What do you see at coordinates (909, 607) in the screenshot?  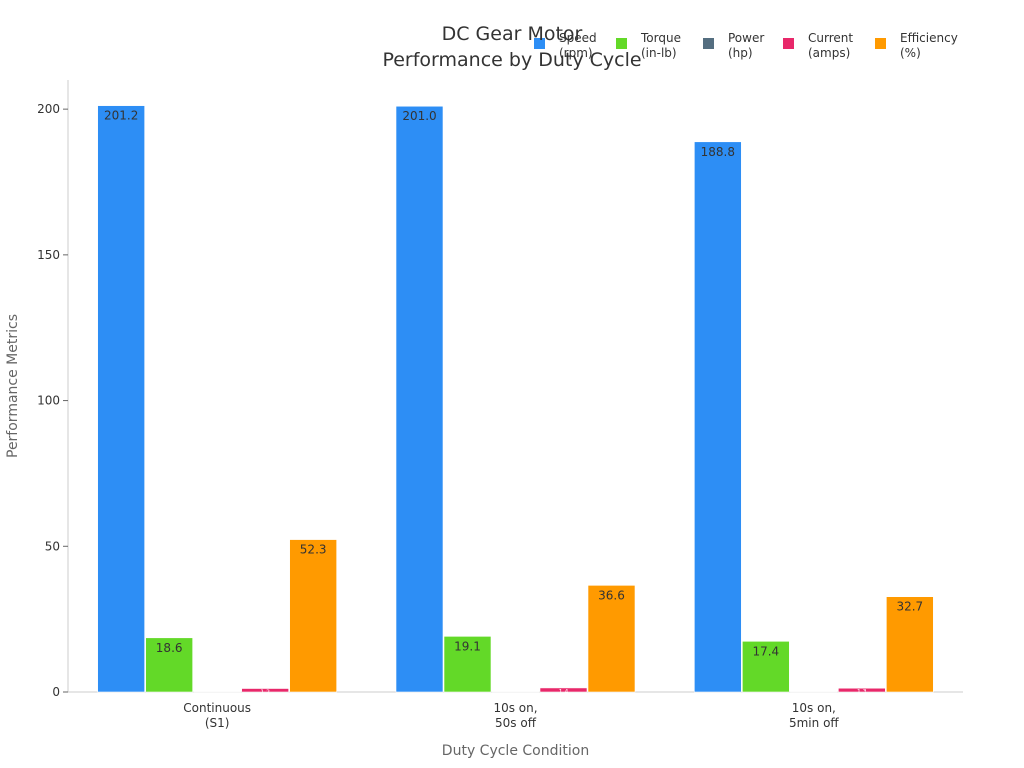 I see `data-label: 32.7` at bounding box center [909, 607].